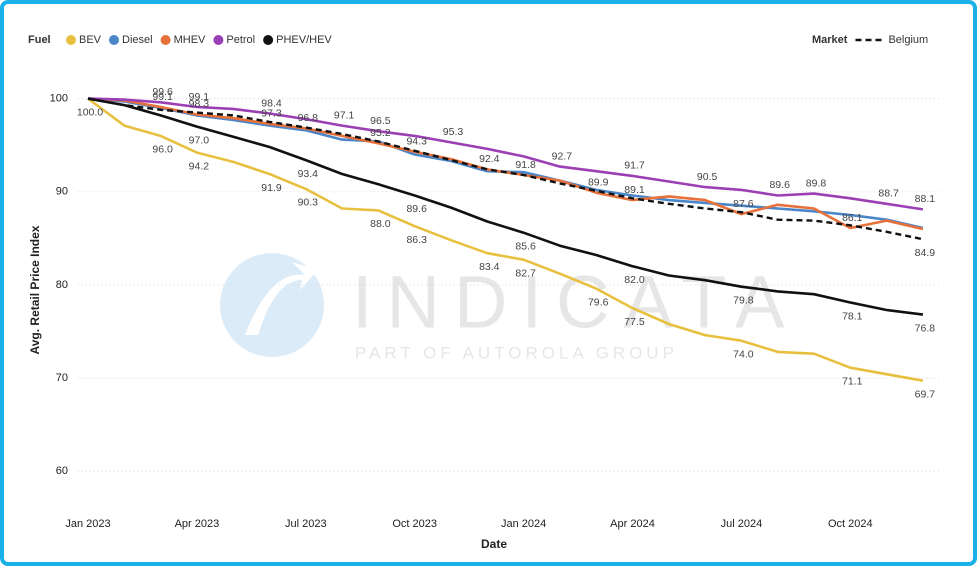  Describe the element at coordinates (525, 273) in the screenshot. I see `data-label: 82.7` at that location.